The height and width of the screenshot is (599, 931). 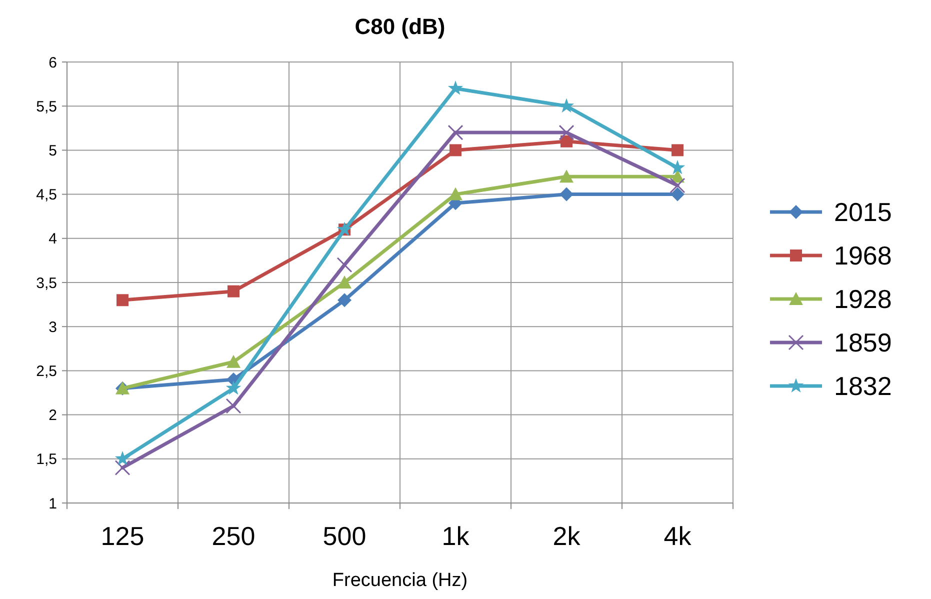 I want to click on legend-label: 1968, so click(x=863, y=255).